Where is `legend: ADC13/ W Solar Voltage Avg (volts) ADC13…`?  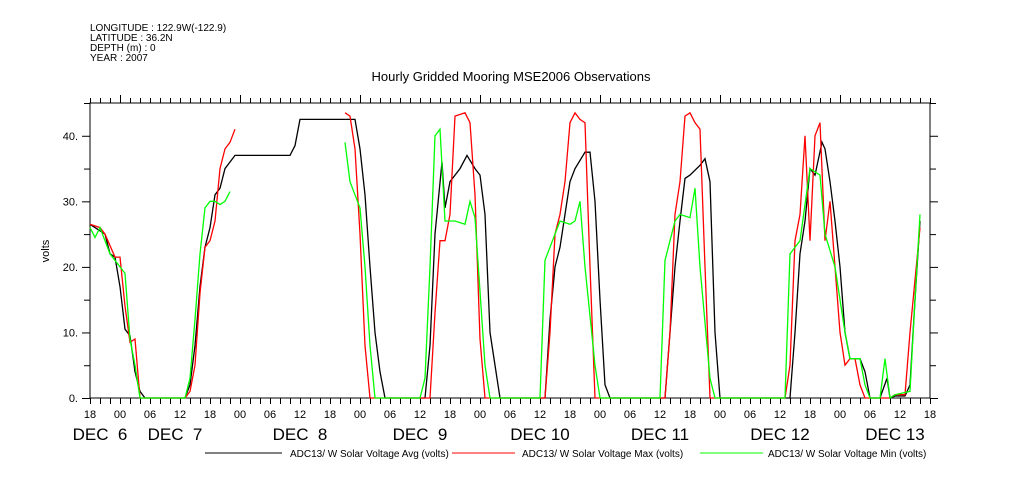 legend: ADC13/ W Solar Voltage Avg (volts) ADC13… is located at coordinates (565, 454).